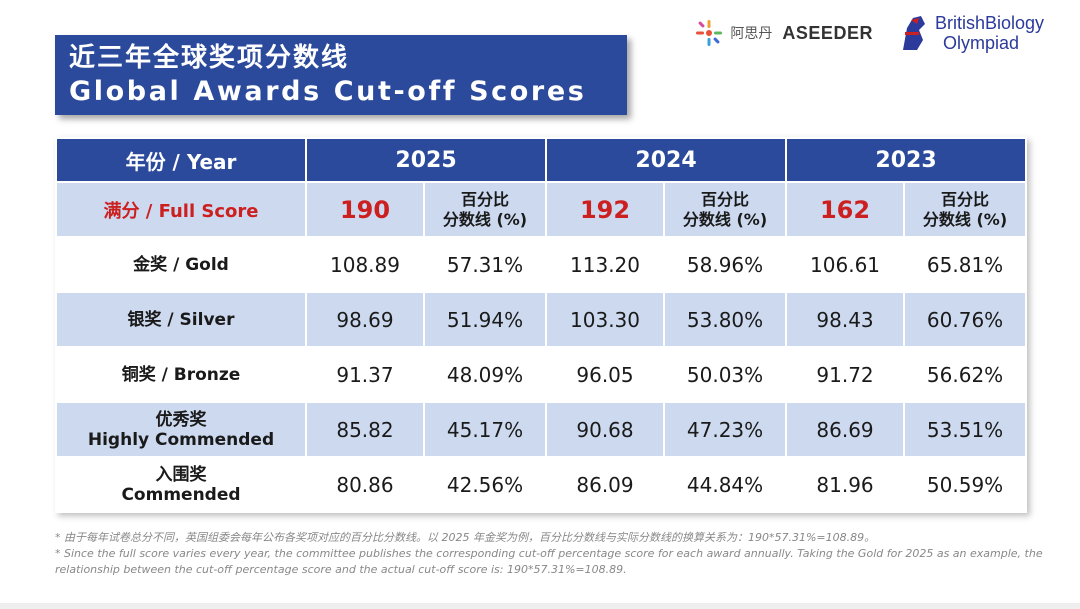  Describe the element at coordinates (181, 429) in the screenshot. I see `row-label: 优秀奖 Highly Commended` at that location.